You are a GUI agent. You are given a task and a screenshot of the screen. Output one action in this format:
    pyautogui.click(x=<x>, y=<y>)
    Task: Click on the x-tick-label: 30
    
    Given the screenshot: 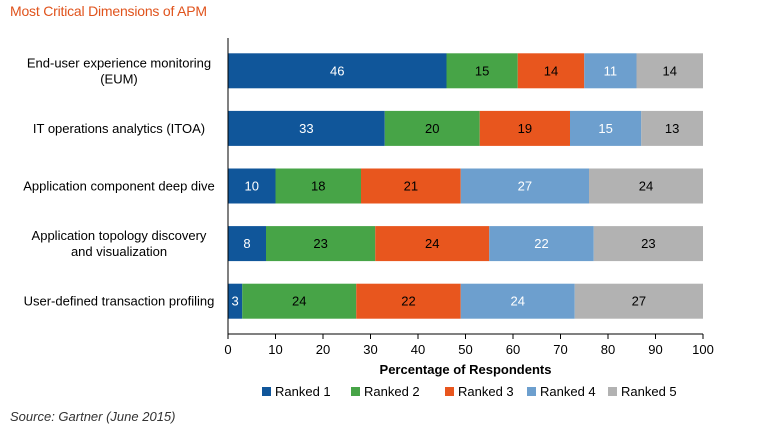 What is the action you would take?
    pyautogui.click(x=370, y=349)
    